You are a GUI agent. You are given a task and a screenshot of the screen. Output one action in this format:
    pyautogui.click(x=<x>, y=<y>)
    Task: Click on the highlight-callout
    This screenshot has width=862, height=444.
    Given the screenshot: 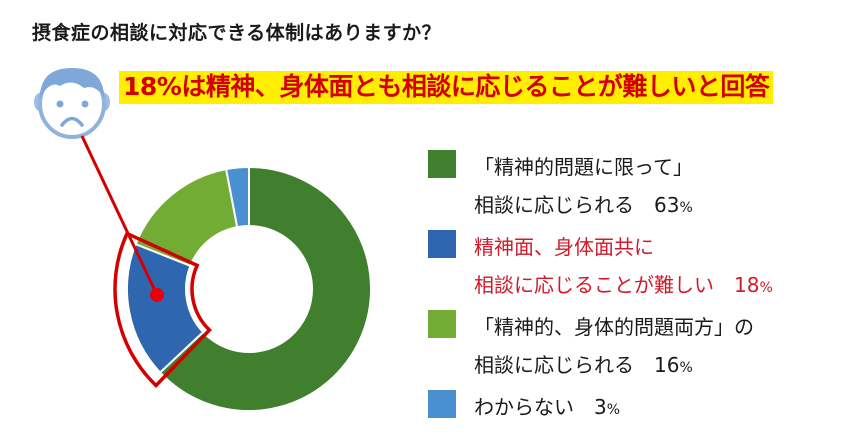 What is the action you would take?
    pyautogui.click(x=146, y=261)
    